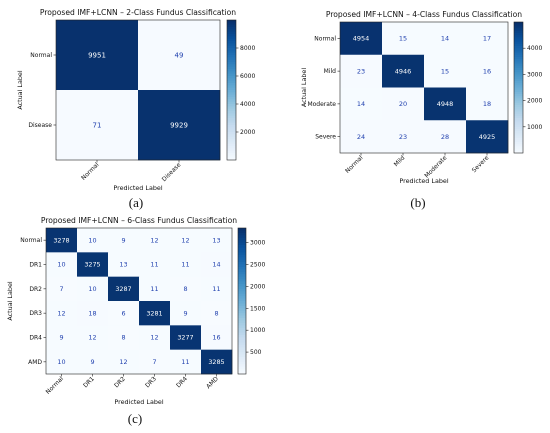  I want to click on cell-value-label: 28, so click(445, 137).